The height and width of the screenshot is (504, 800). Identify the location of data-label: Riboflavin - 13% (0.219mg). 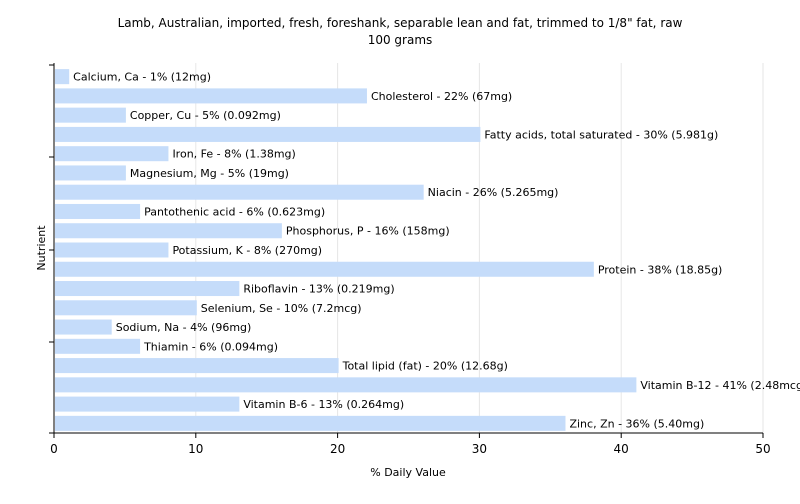
(318, 289).